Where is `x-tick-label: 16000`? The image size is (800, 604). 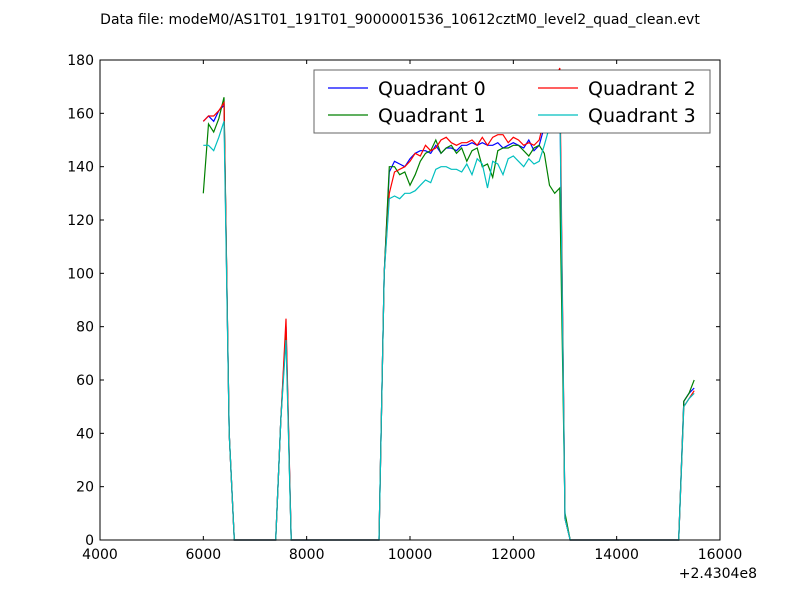 x-tick-label: 16000 is located at coordinates (720, 555).